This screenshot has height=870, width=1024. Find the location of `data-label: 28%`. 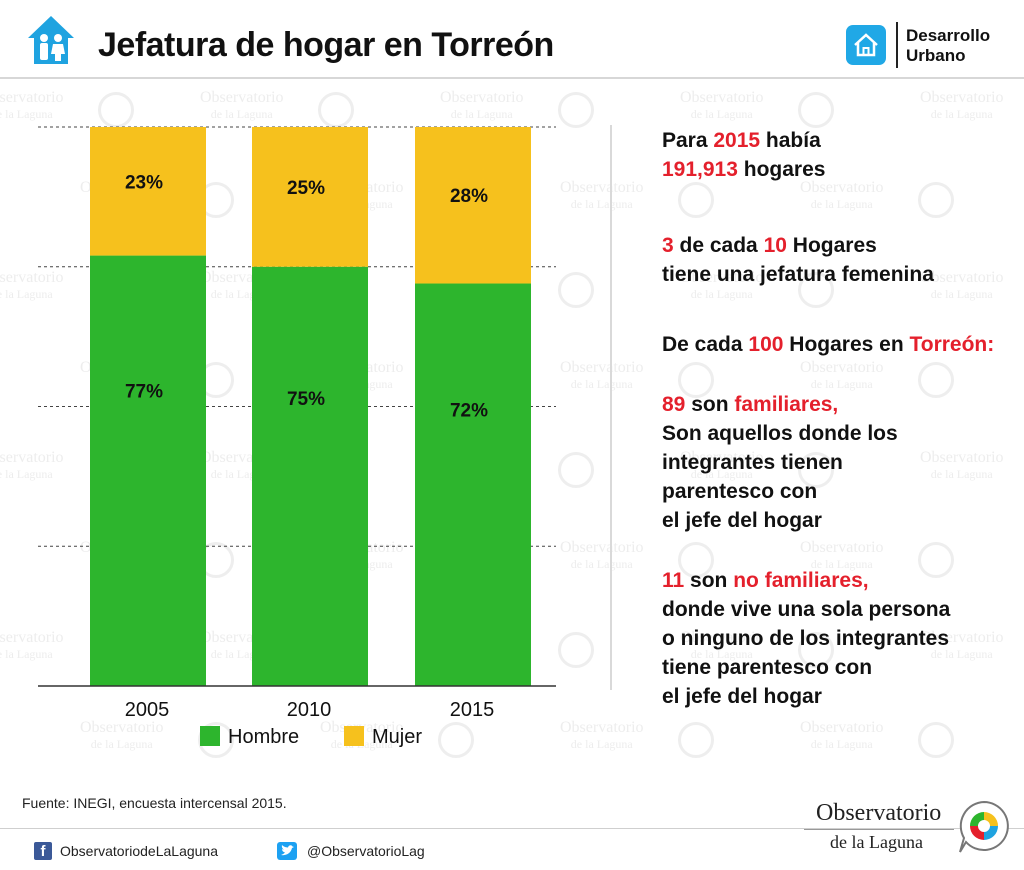

data-label: 28% is located at coordinates (469, 196).